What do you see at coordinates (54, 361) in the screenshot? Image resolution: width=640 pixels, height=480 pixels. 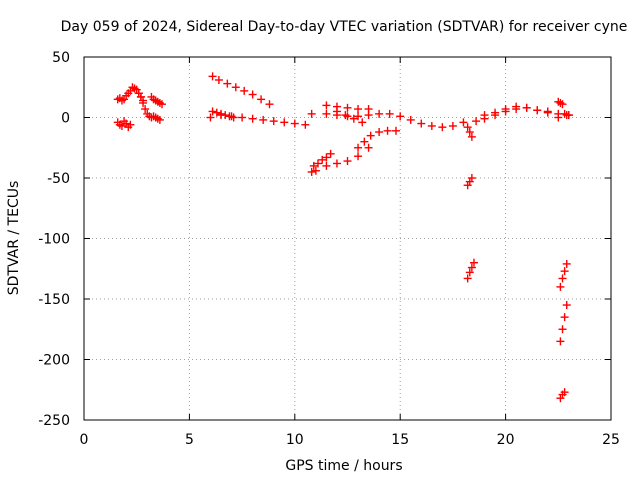 I see `y-tick-label: -200` at bounding box center [54, 361].